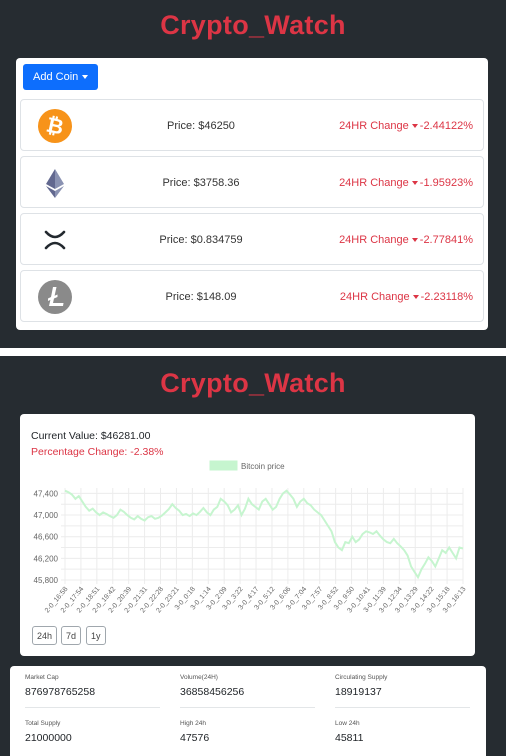 The image size is (506, 756). I want to click on price-line, so click(264, 534).